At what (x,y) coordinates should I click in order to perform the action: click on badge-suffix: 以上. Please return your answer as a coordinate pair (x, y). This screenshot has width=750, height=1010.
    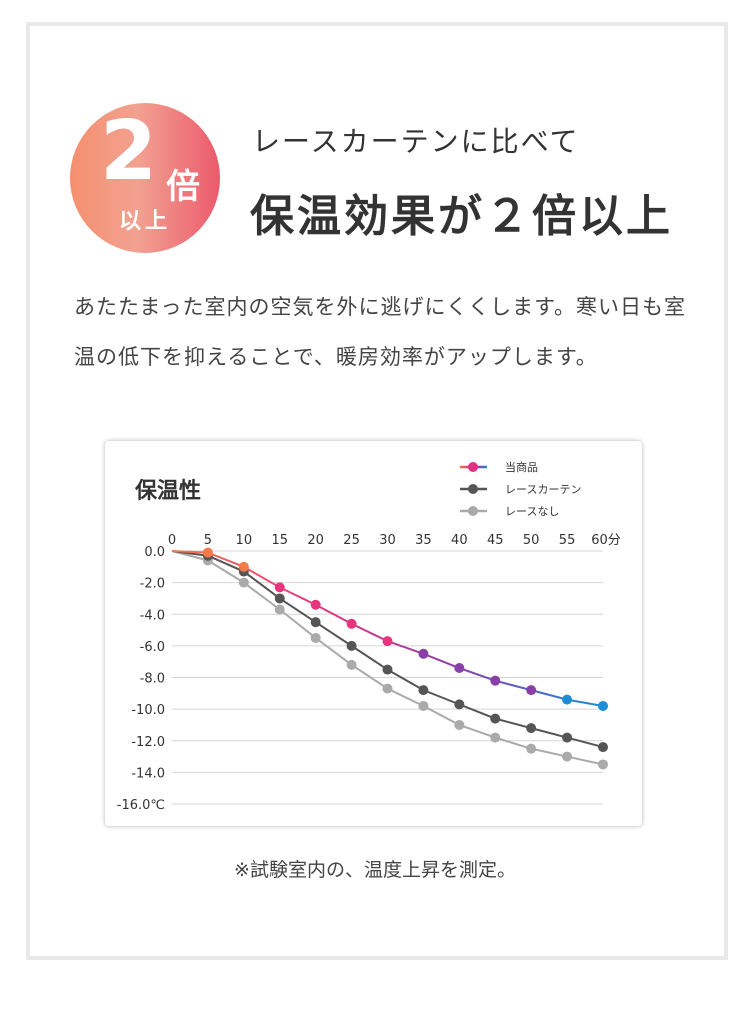
    Looking at the image, I should click on (144, 221).